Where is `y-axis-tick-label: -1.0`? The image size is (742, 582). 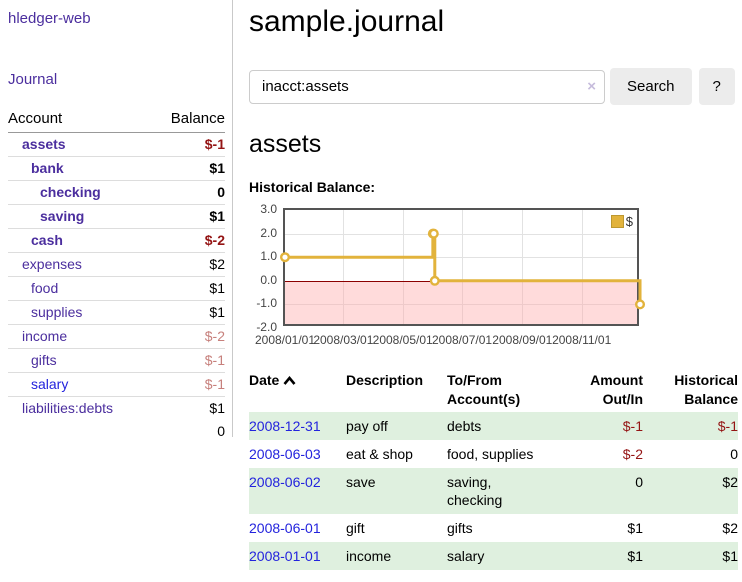 y-axis-tick-label: -1.0 is located at coordinates (266, 303).